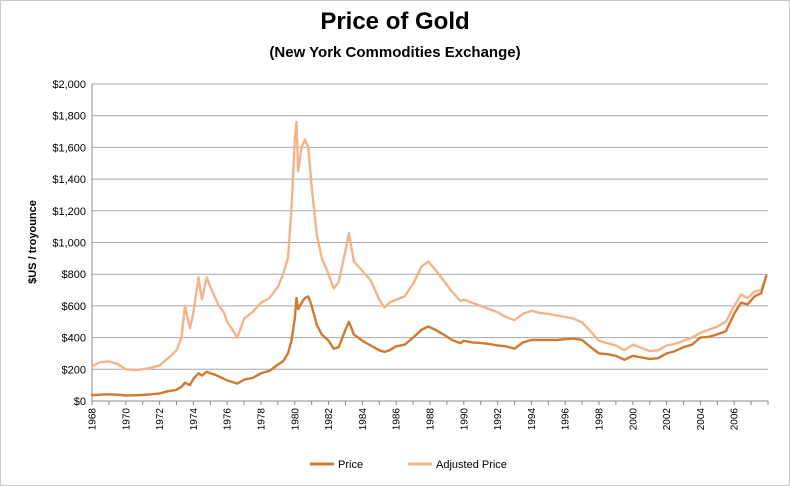  Describe the element at coordinates (69, 244) in the screenshot. I see `y-tick-label: $1,000` at that location.